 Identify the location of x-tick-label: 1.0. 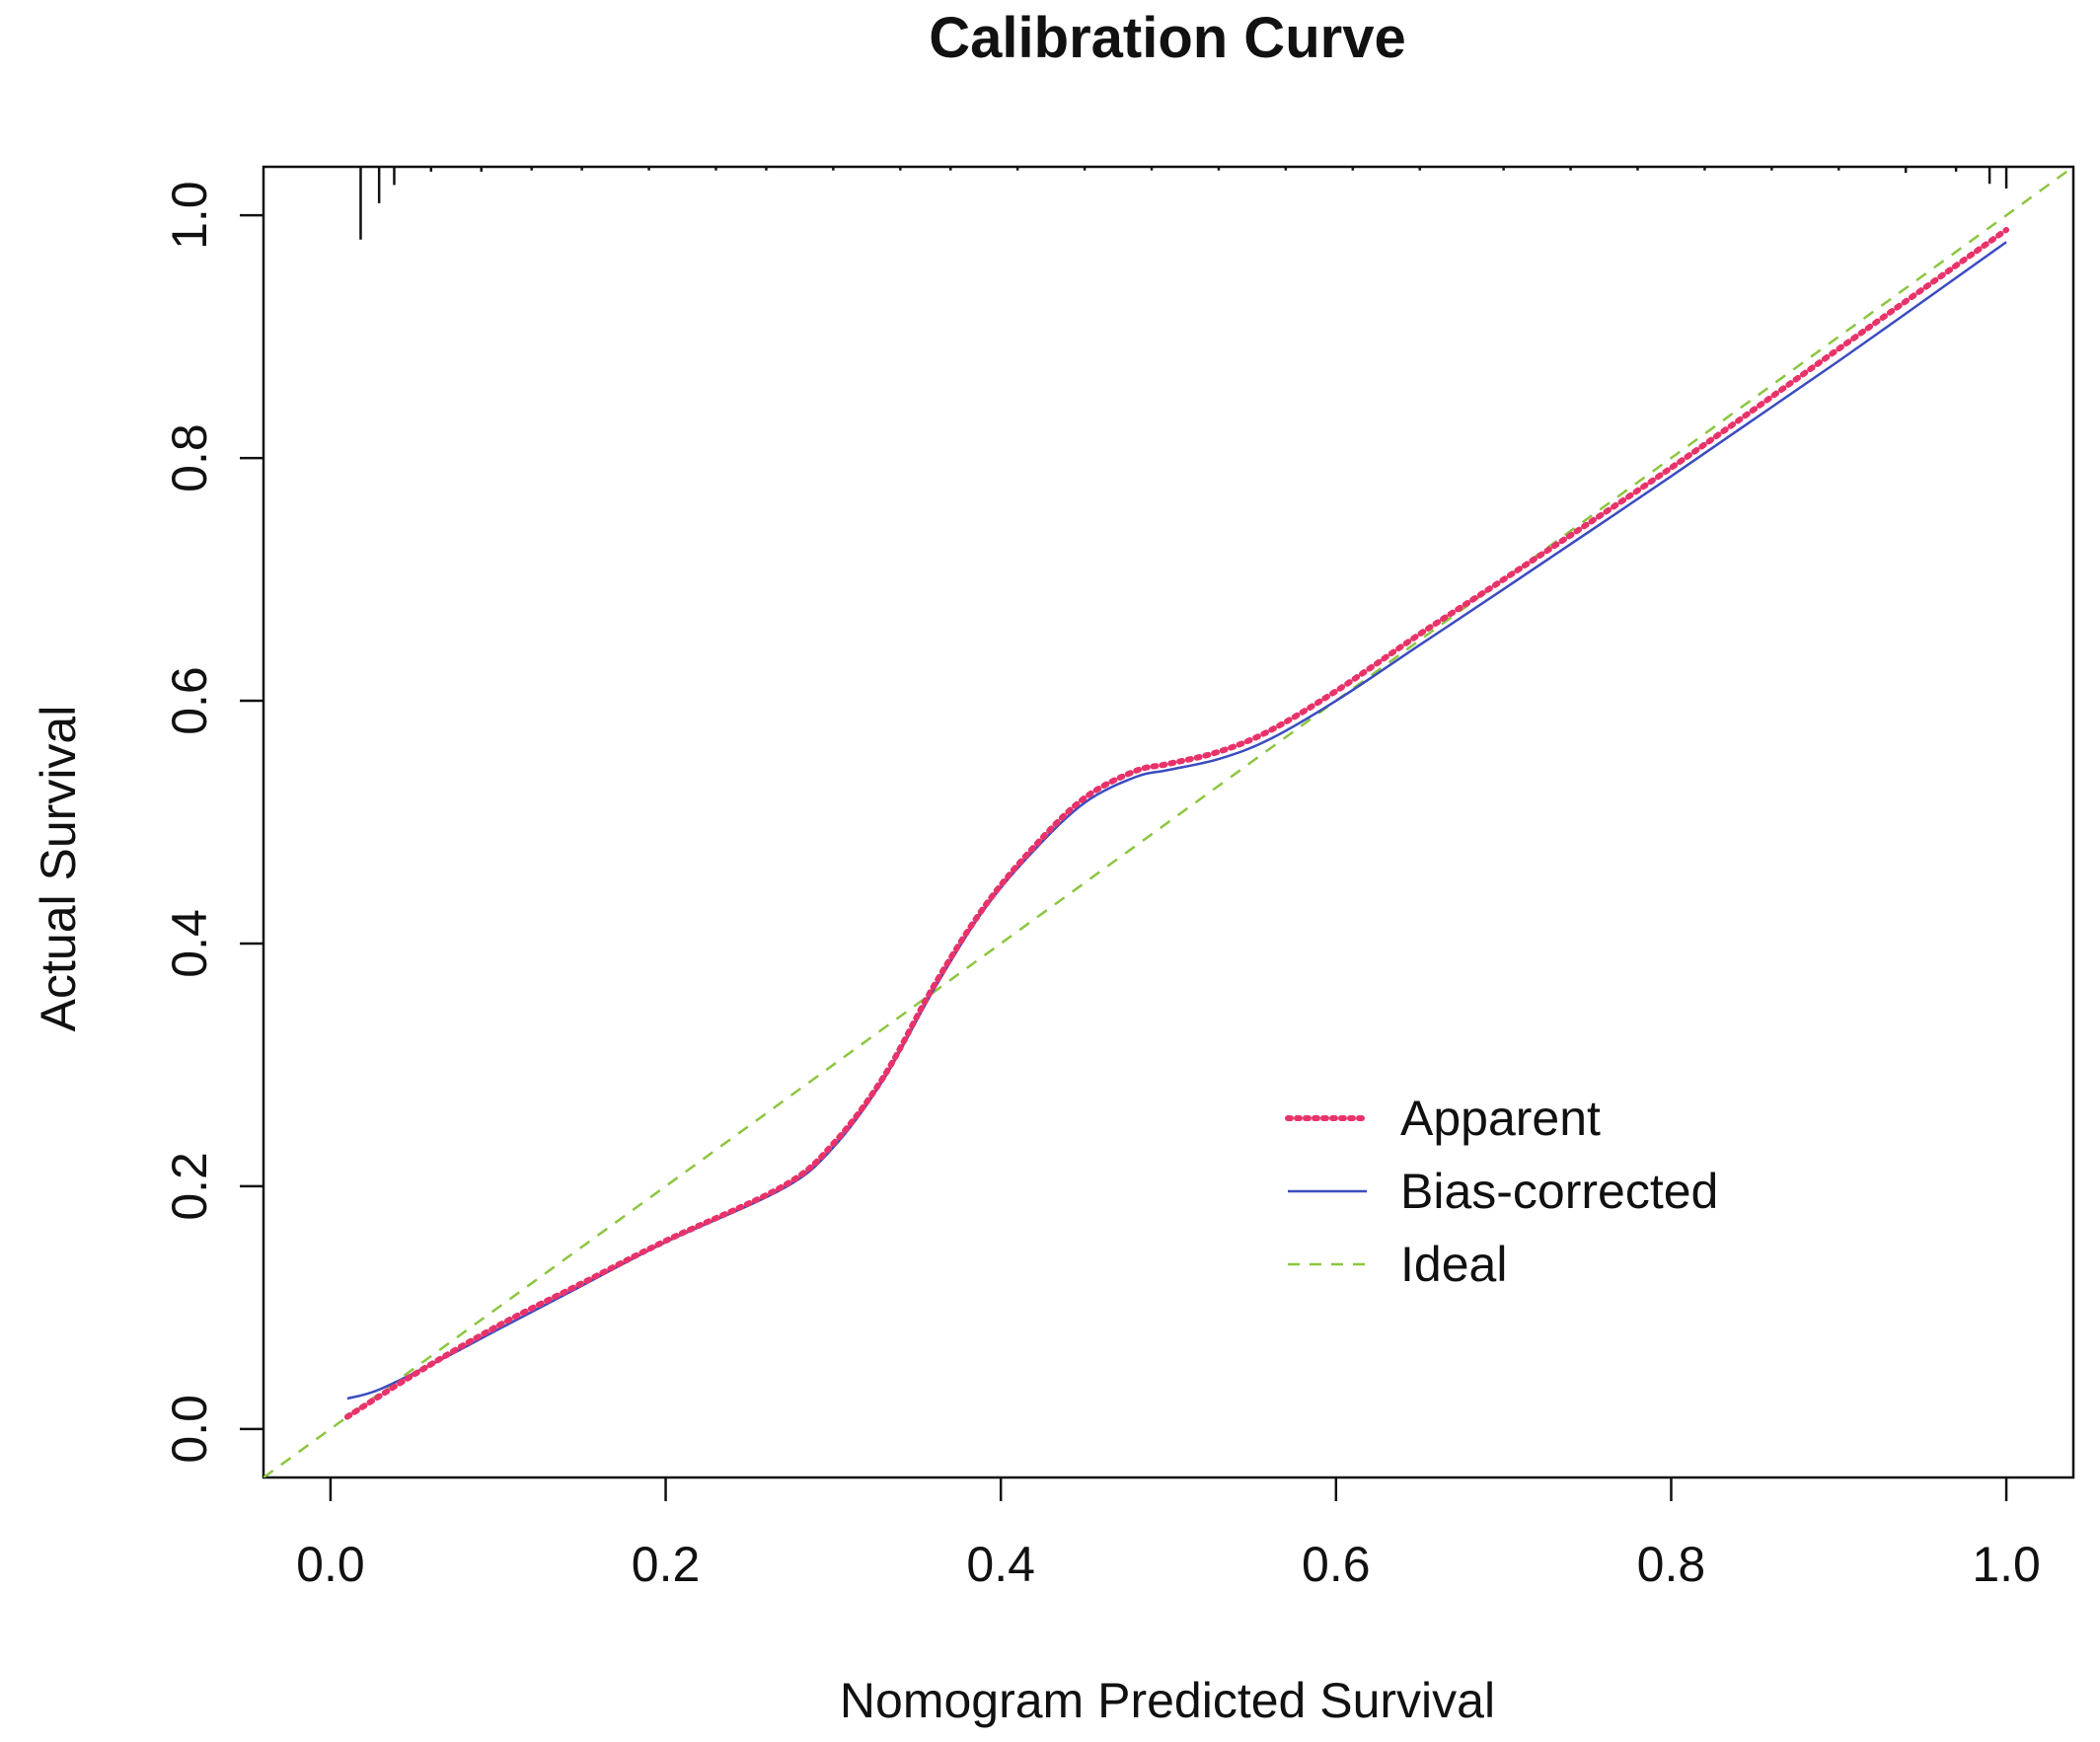
(2007, 1564).